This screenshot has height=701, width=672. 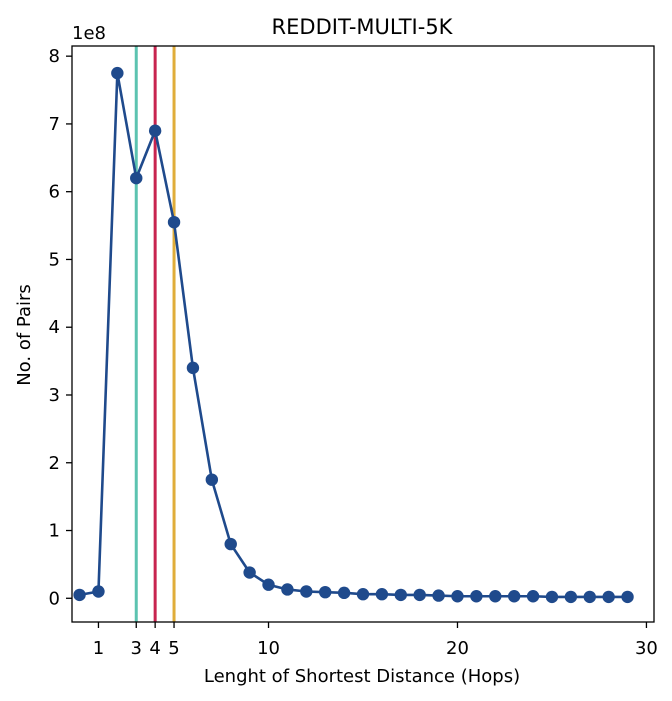 I want to click on x-ticks: 1 3 4 5 10 20 30, so click(x=375, y=640).